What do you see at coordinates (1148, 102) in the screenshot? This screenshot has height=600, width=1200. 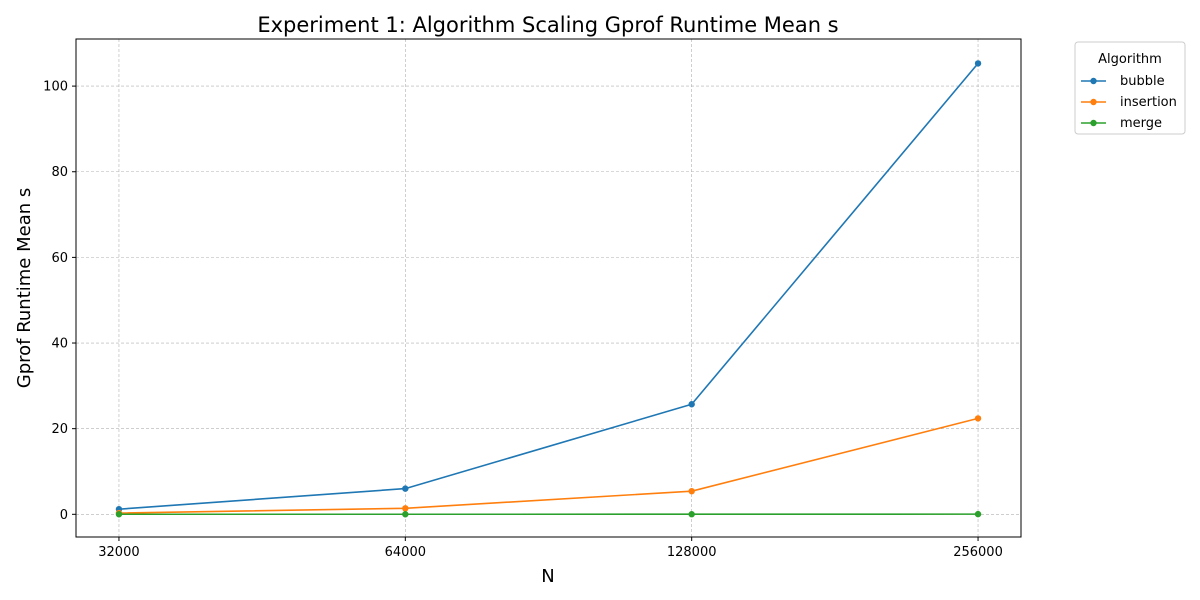 I see `legend-label: insertion` at bounding box center [1148, 102].